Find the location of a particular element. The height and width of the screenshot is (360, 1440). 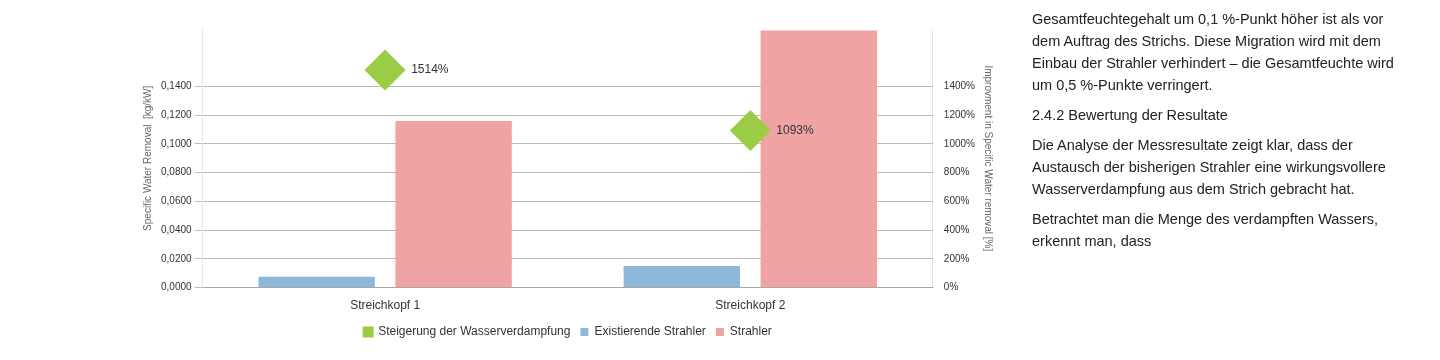

data-label: 1093% is located at coordinates (795, 129).